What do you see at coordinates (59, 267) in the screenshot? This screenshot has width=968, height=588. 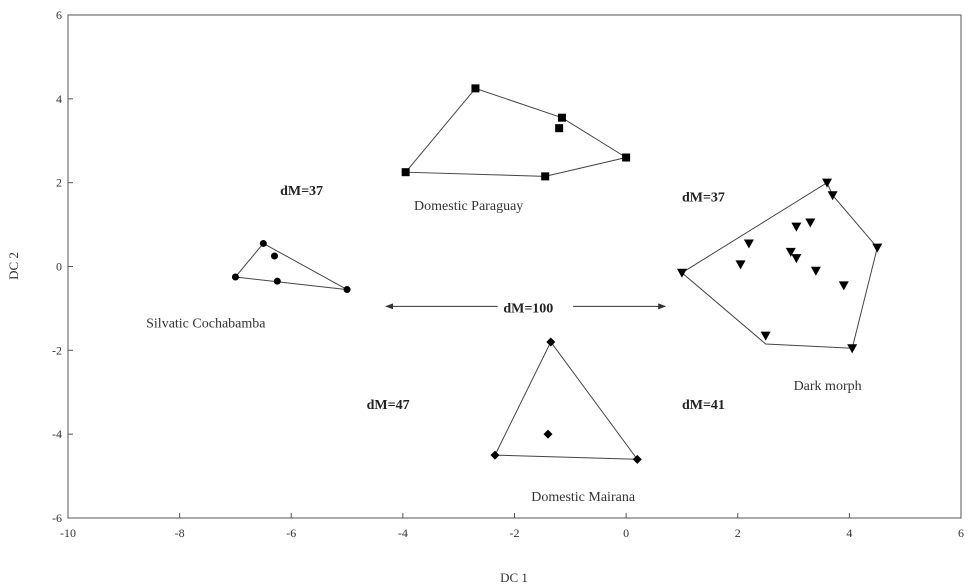 I see `y-tick-label: 0` at bounding box center [59, 267].